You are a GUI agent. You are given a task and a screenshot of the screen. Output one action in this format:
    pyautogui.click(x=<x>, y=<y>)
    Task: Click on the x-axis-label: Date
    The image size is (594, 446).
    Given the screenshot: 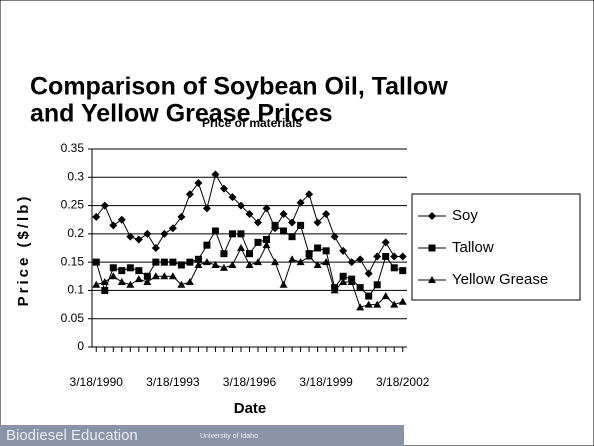 What is the action you would take?
    pyautogui.click(x=250, y=408)
    